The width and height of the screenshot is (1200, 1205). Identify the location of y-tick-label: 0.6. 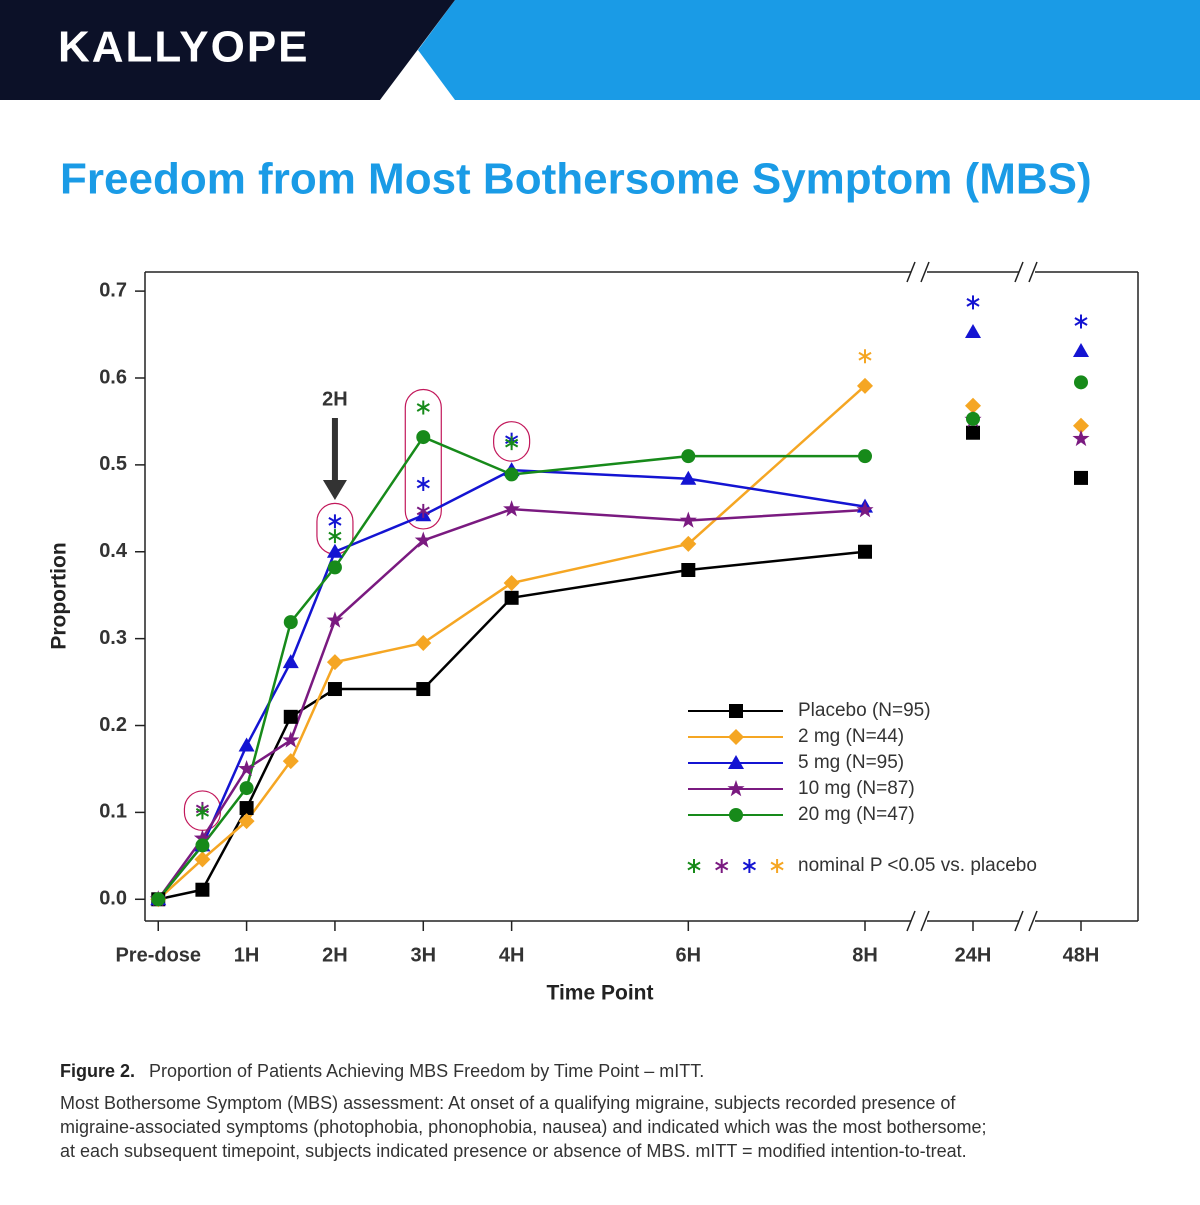
(113, 377).